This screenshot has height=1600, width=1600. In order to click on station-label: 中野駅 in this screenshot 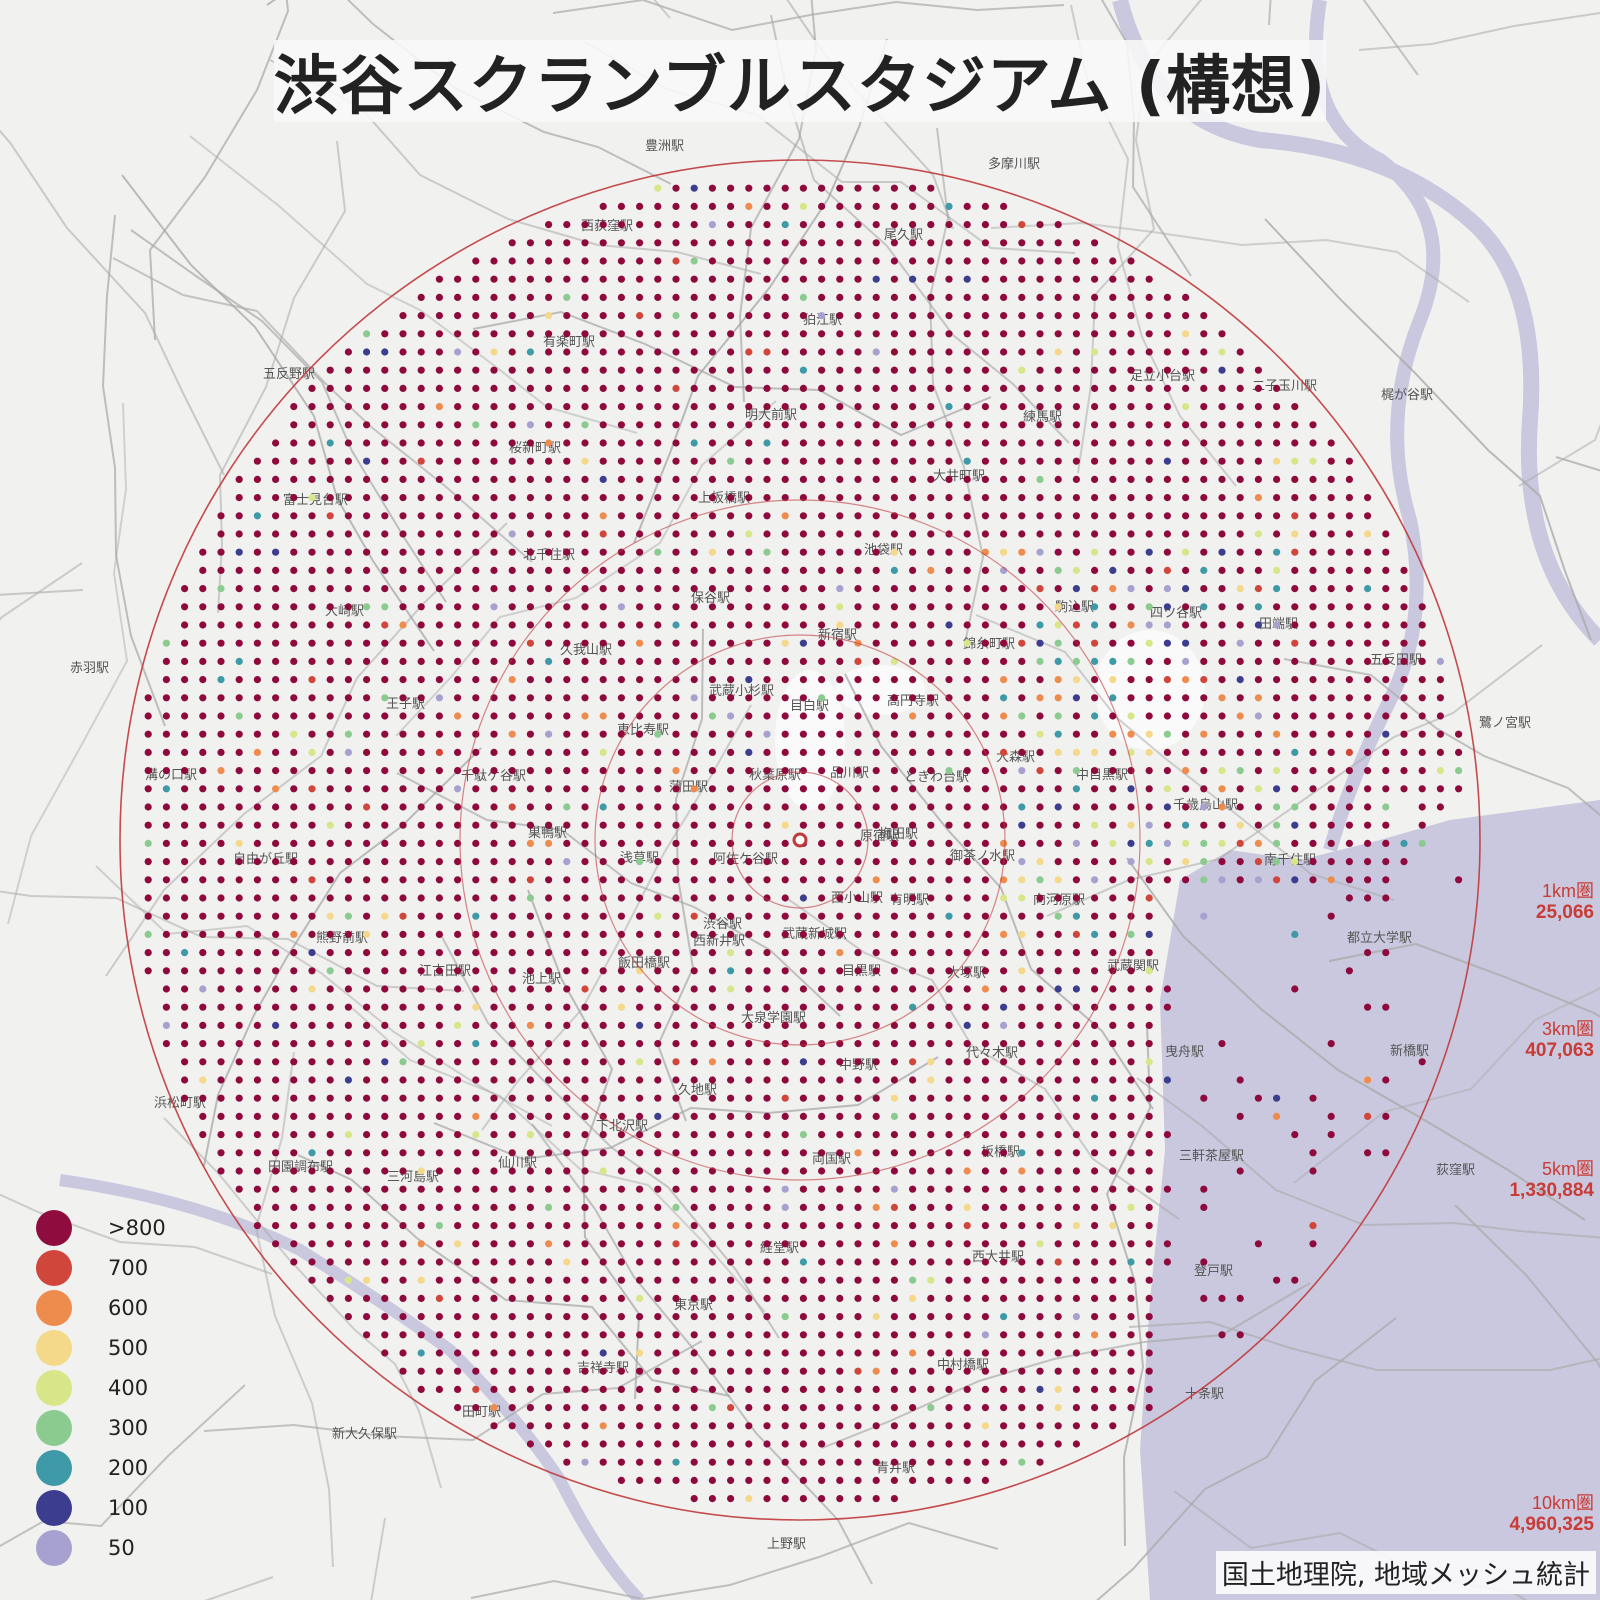, I will do `click(858, 1065)`.